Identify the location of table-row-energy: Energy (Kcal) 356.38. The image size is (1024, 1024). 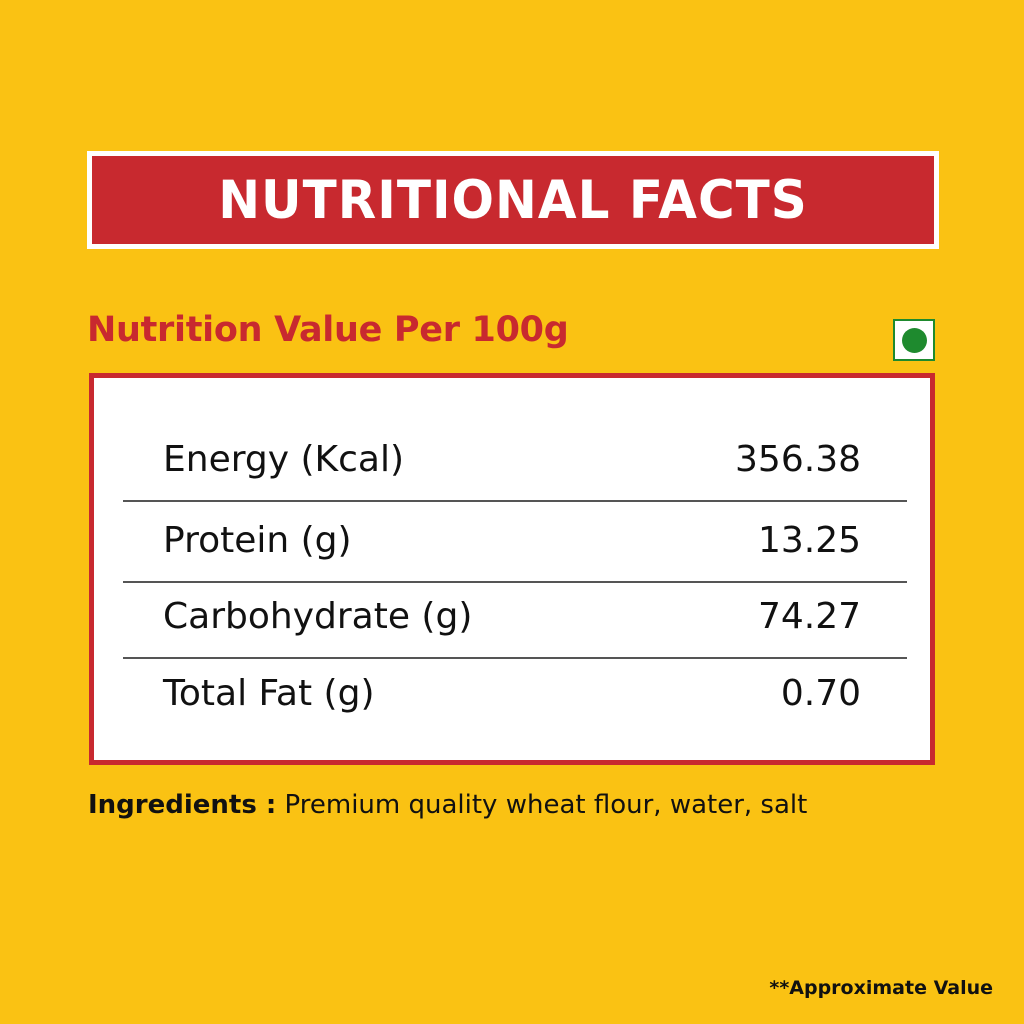
(515, 459).